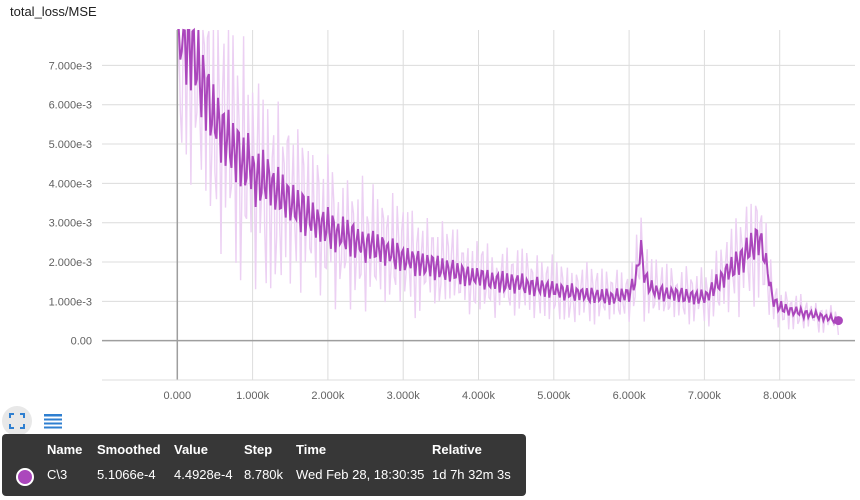 The height and width of the screenshot is (500, 860). I want to click on y-tick-label: 2.000e-3, so click(70, 263).